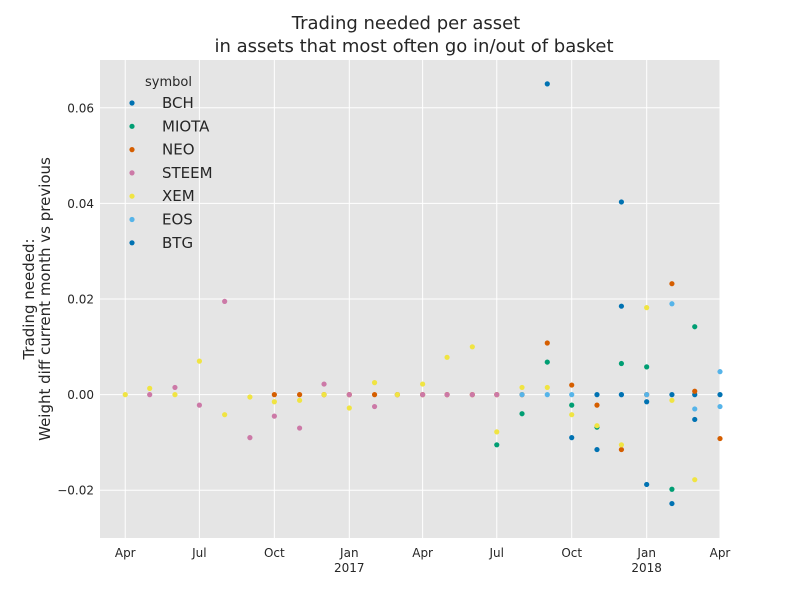 The height and width of the screenshot is (600, 800). I want to click on y-tick-label: 0.02, so click(80, 300).